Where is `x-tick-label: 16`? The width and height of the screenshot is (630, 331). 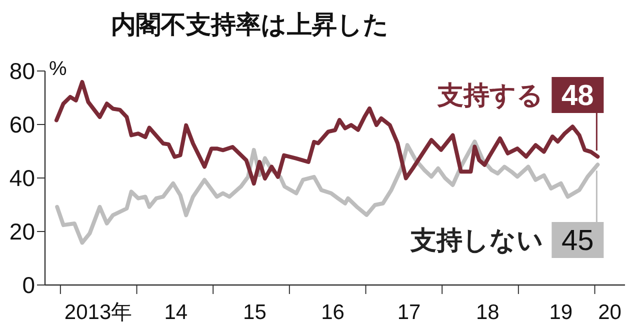 x-tick-label: 16 is located at coordinates (332, 312).